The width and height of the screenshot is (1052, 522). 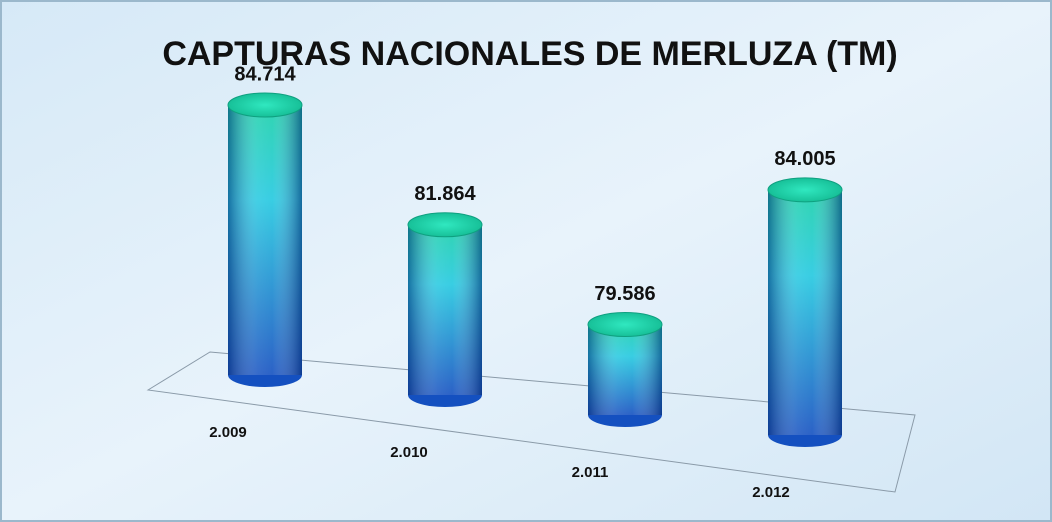 What do you see at coordinates (265, 74) in the screenshot?
I see `value-label: 84.714` at bounding box center [265, 74].